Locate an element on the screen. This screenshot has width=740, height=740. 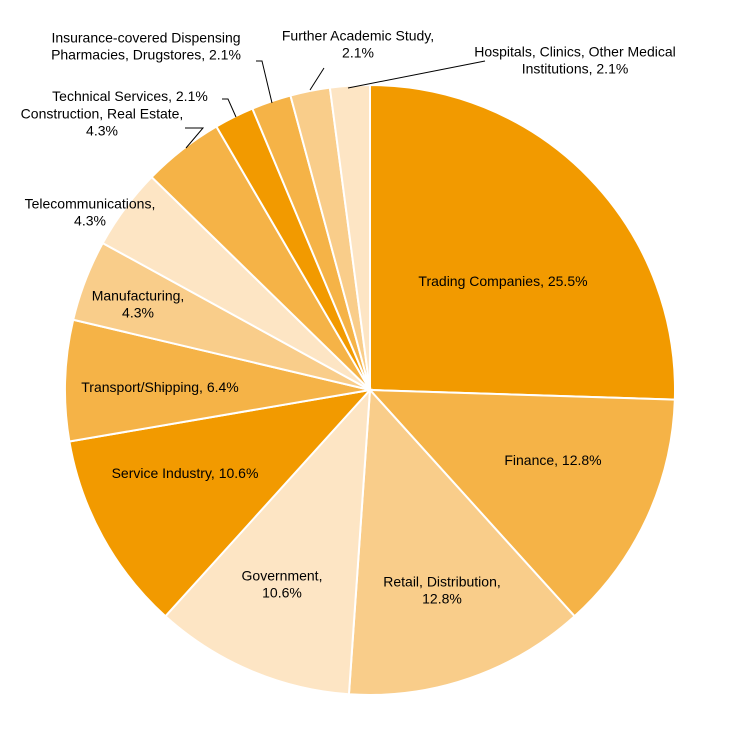
slice-label-line: Government, is located at coordinates (282, 576).